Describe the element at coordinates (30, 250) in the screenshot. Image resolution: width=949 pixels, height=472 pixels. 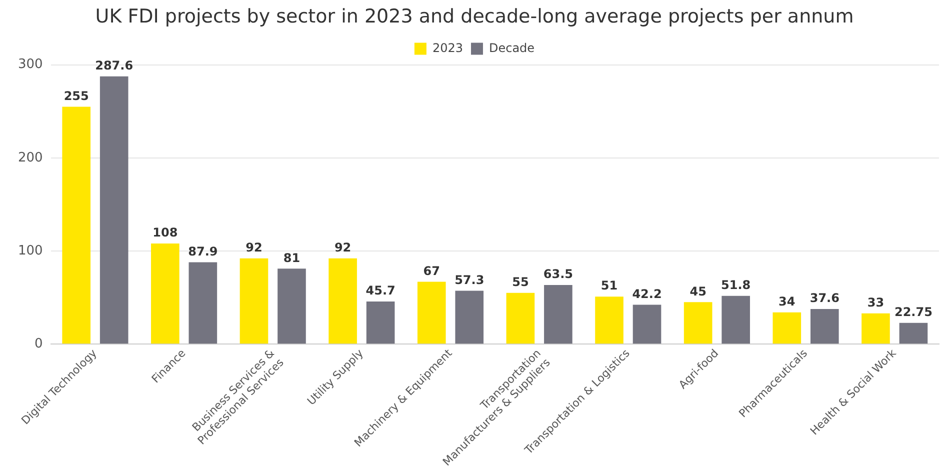
I see `y-tick-label: 100` at that location.